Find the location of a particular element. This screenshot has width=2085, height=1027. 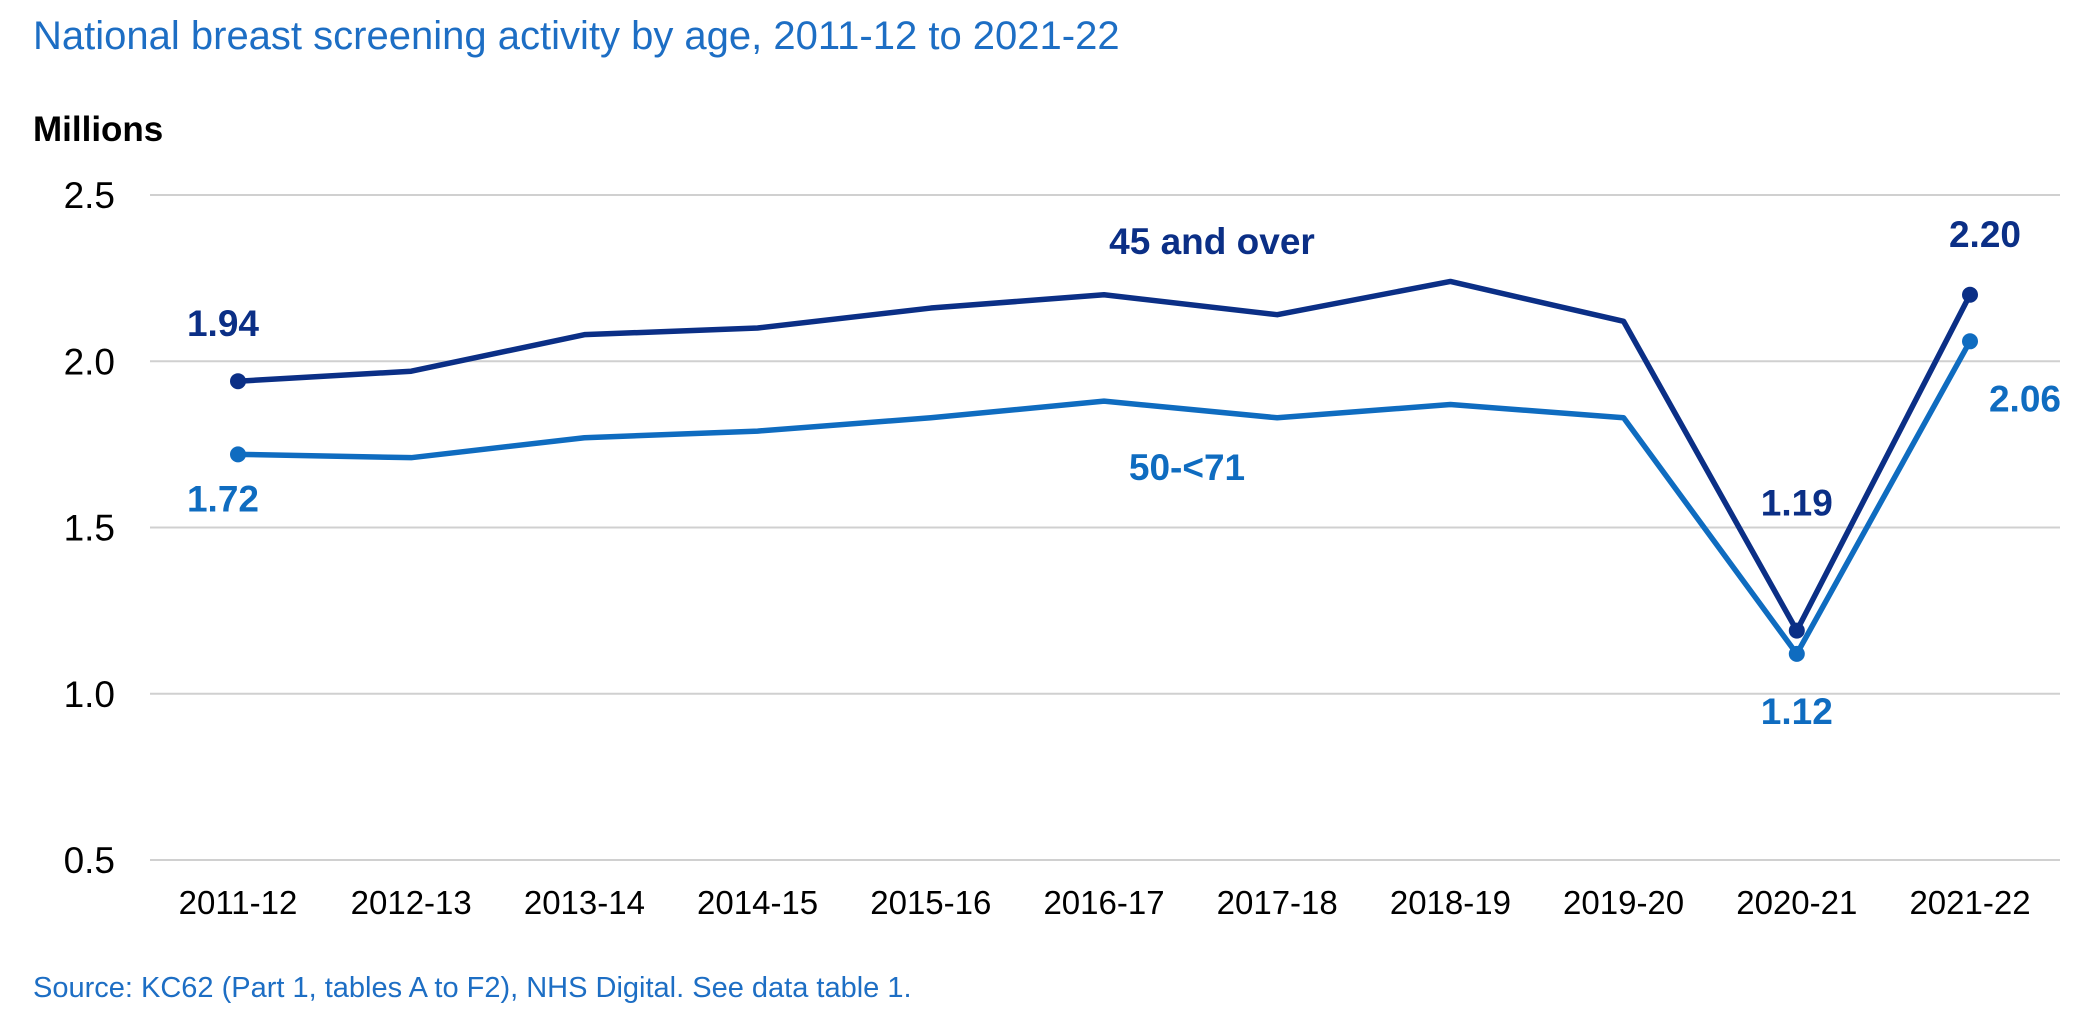

x-tick-label: 2012-13 is located at coordinates (411, 902).